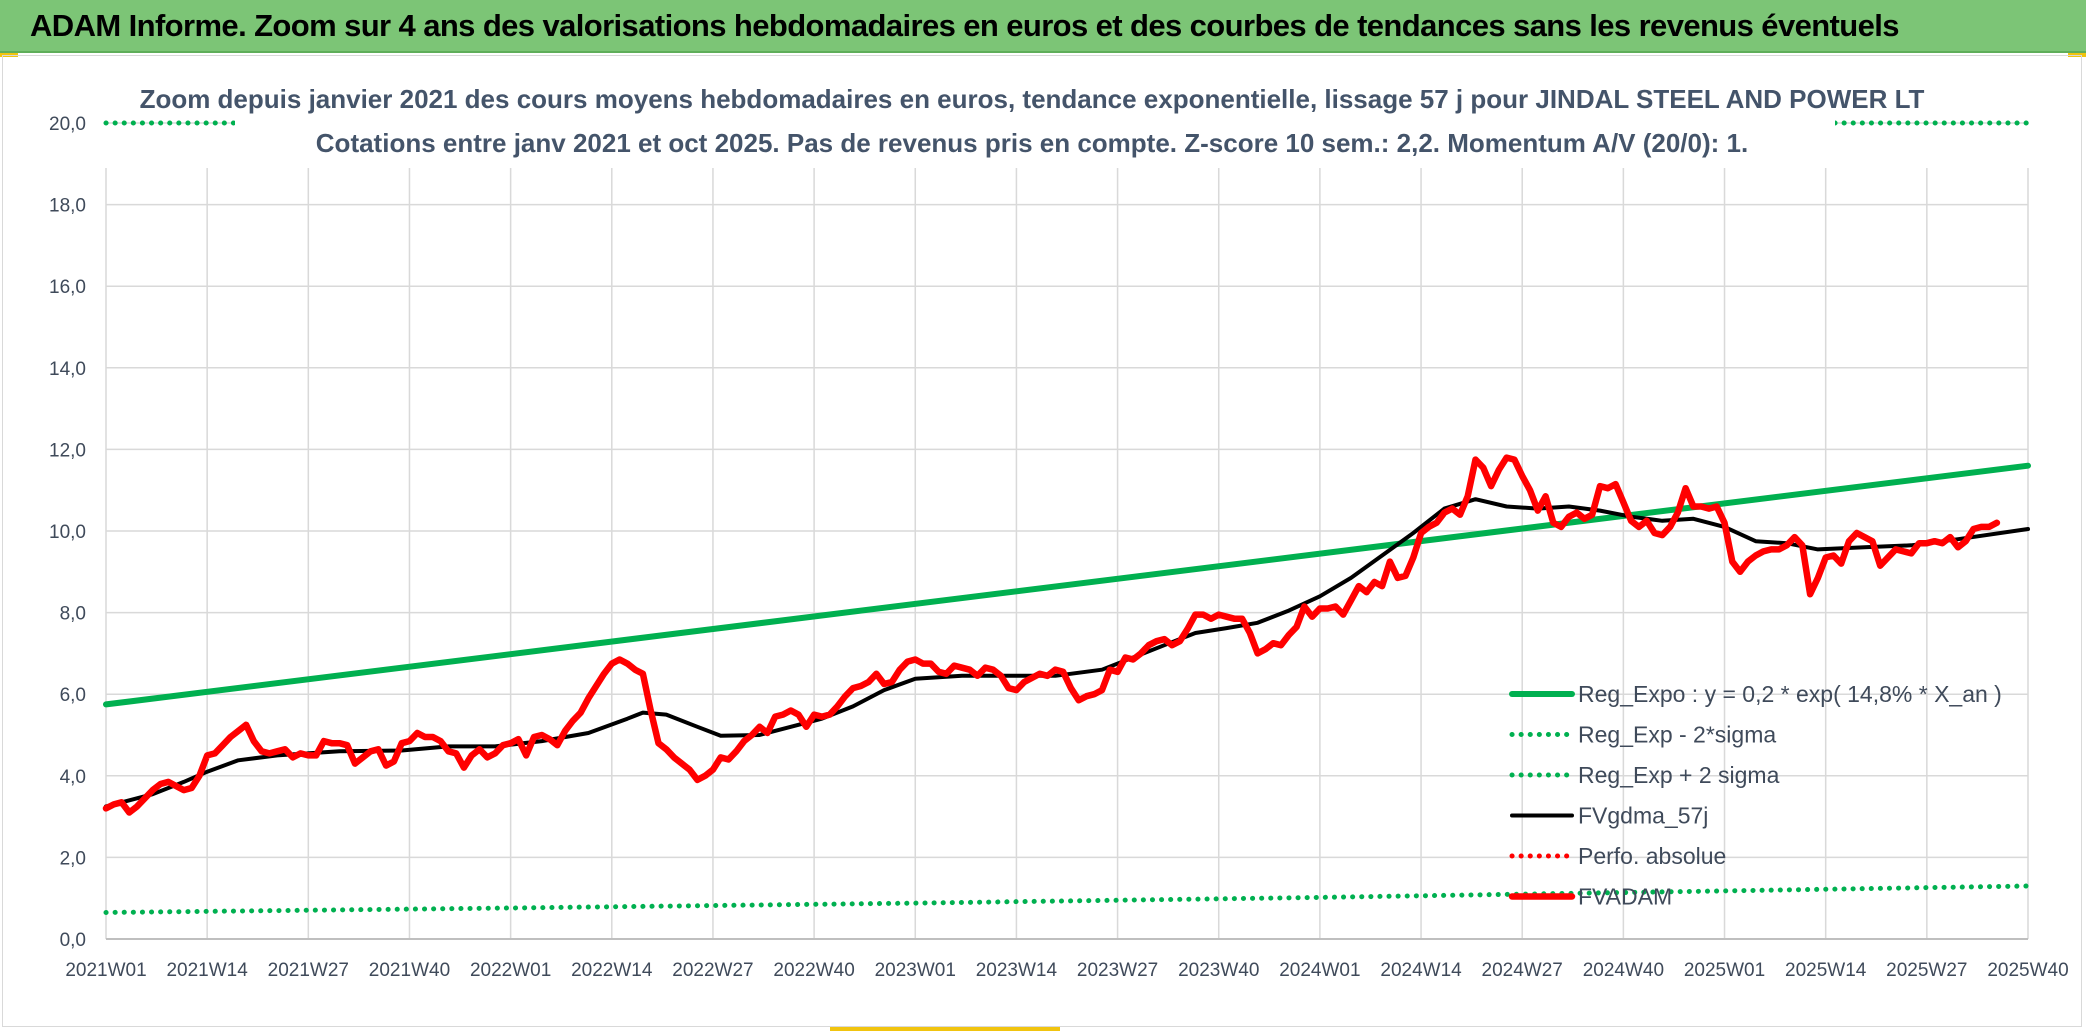 The height and width of the screenshot is (1031, 2086). I want to click on x-tick-label: 2024W14, so click(1421, 970).